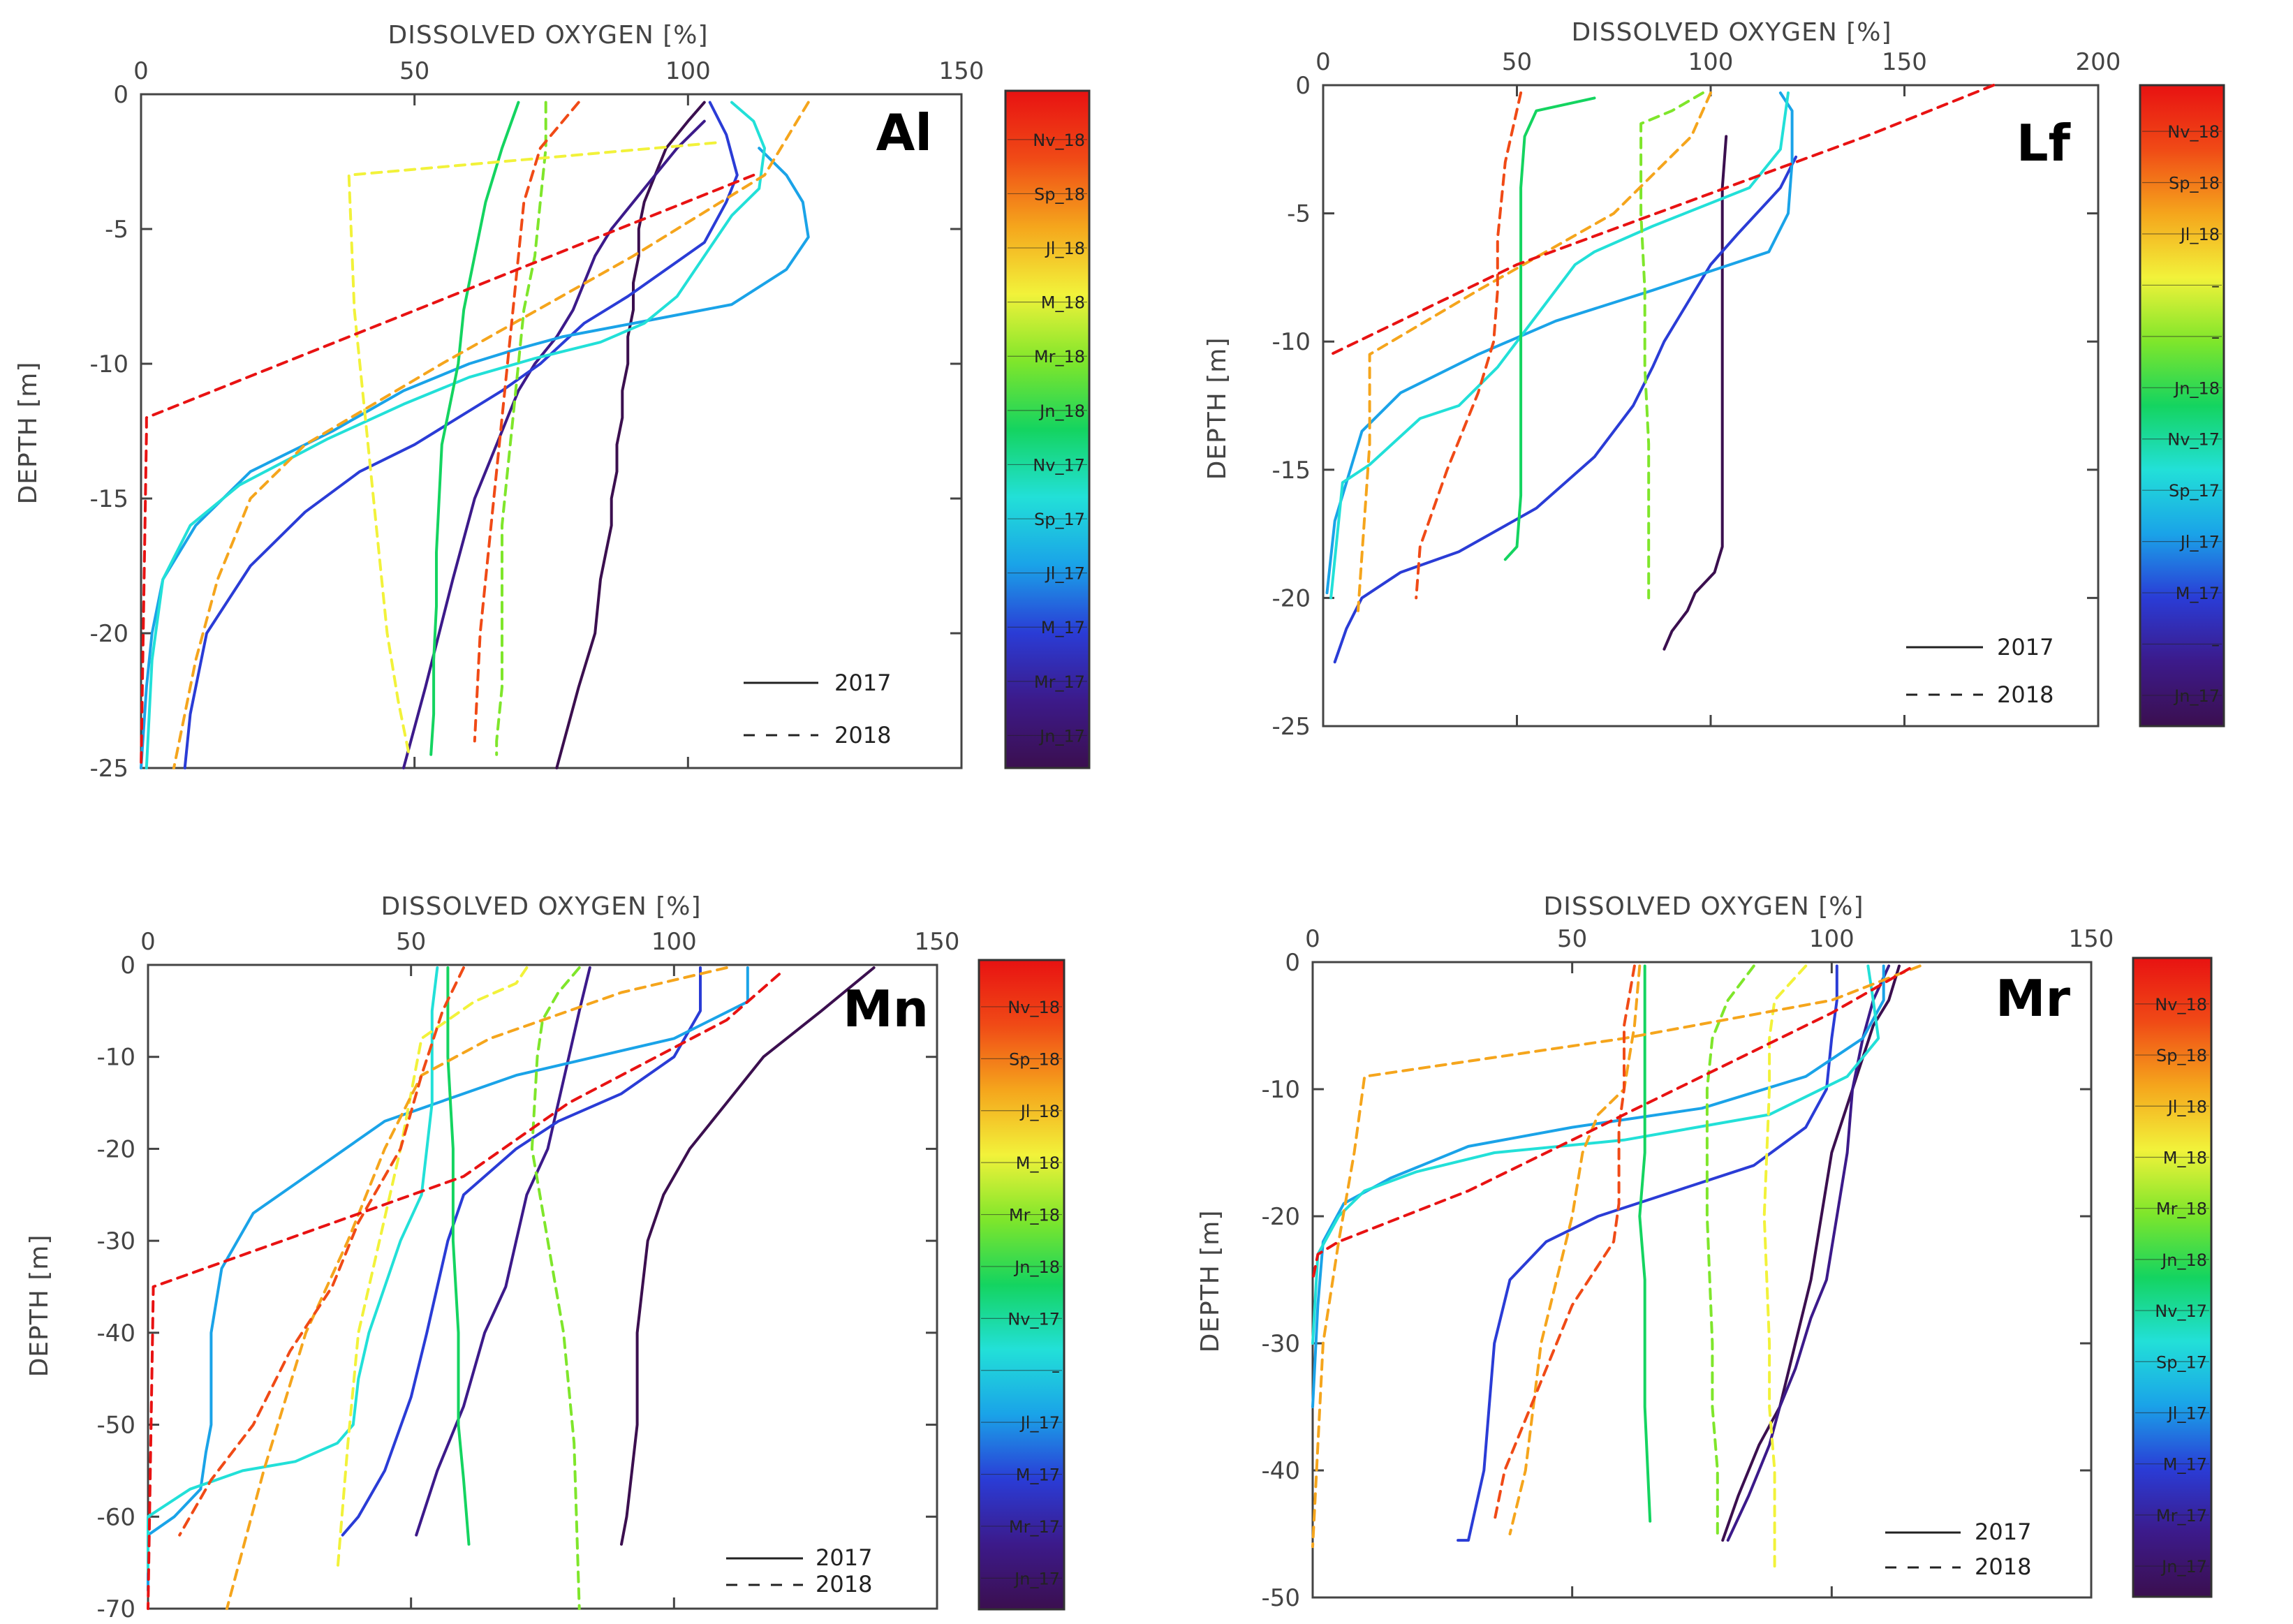 The width and height of the screenshot is (2293, 1624). Describe the element at coordinates (2034, 999) in the screenshot. I see `panel-label: Mr` at that location.